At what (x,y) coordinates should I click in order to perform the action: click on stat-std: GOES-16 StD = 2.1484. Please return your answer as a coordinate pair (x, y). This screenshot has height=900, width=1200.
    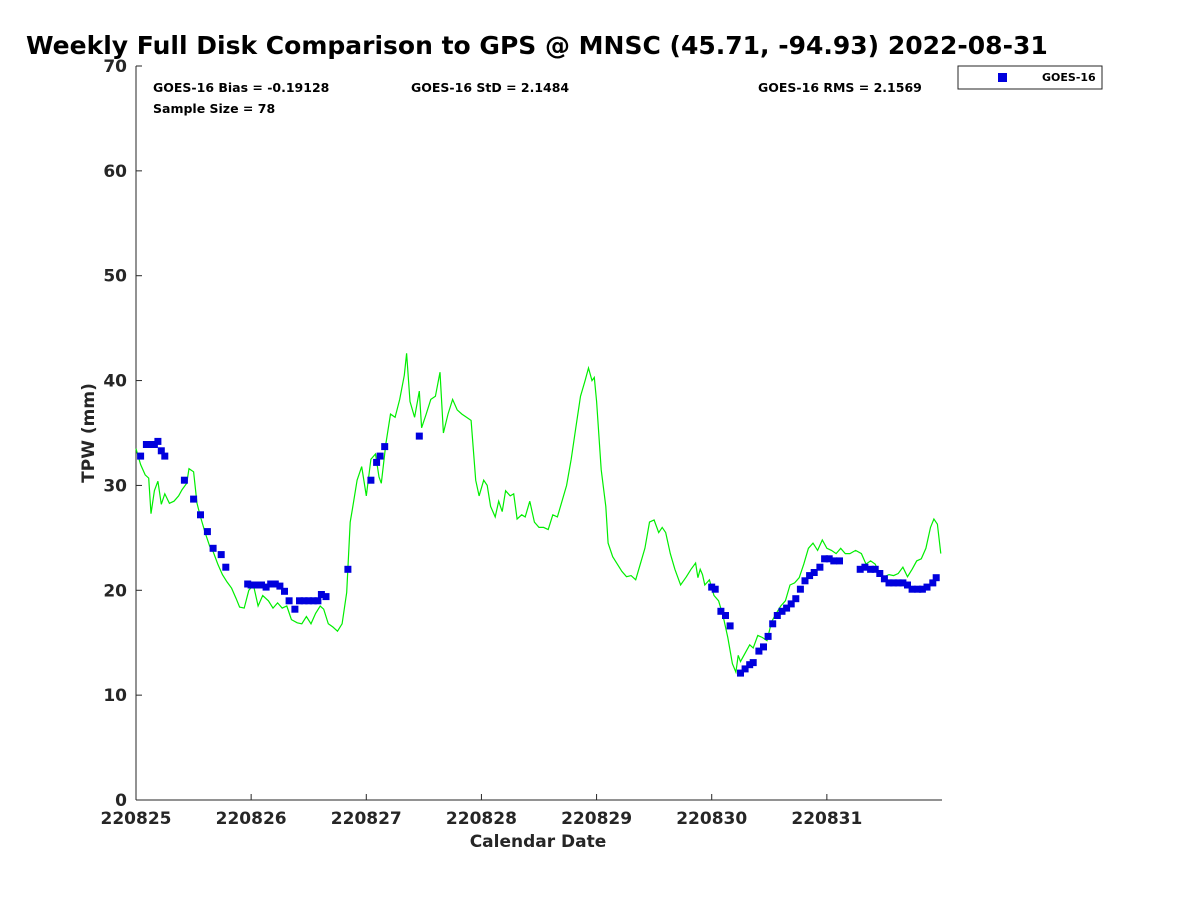
    Looking at the image, I should click on (490, 87).